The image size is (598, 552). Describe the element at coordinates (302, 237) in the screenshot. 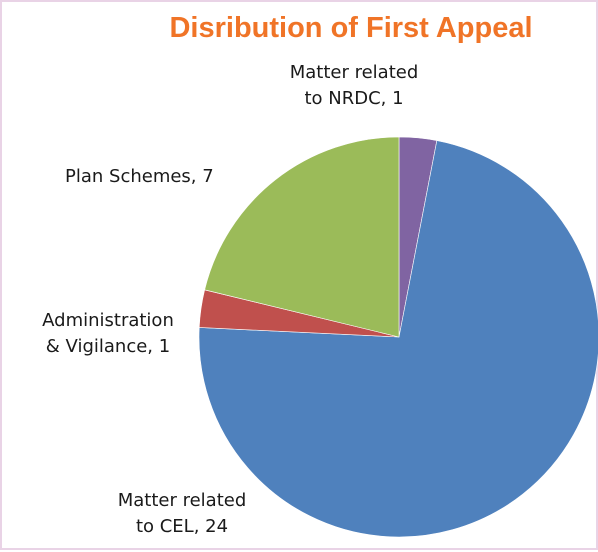

I see `slice-plan-schemes` at that location.